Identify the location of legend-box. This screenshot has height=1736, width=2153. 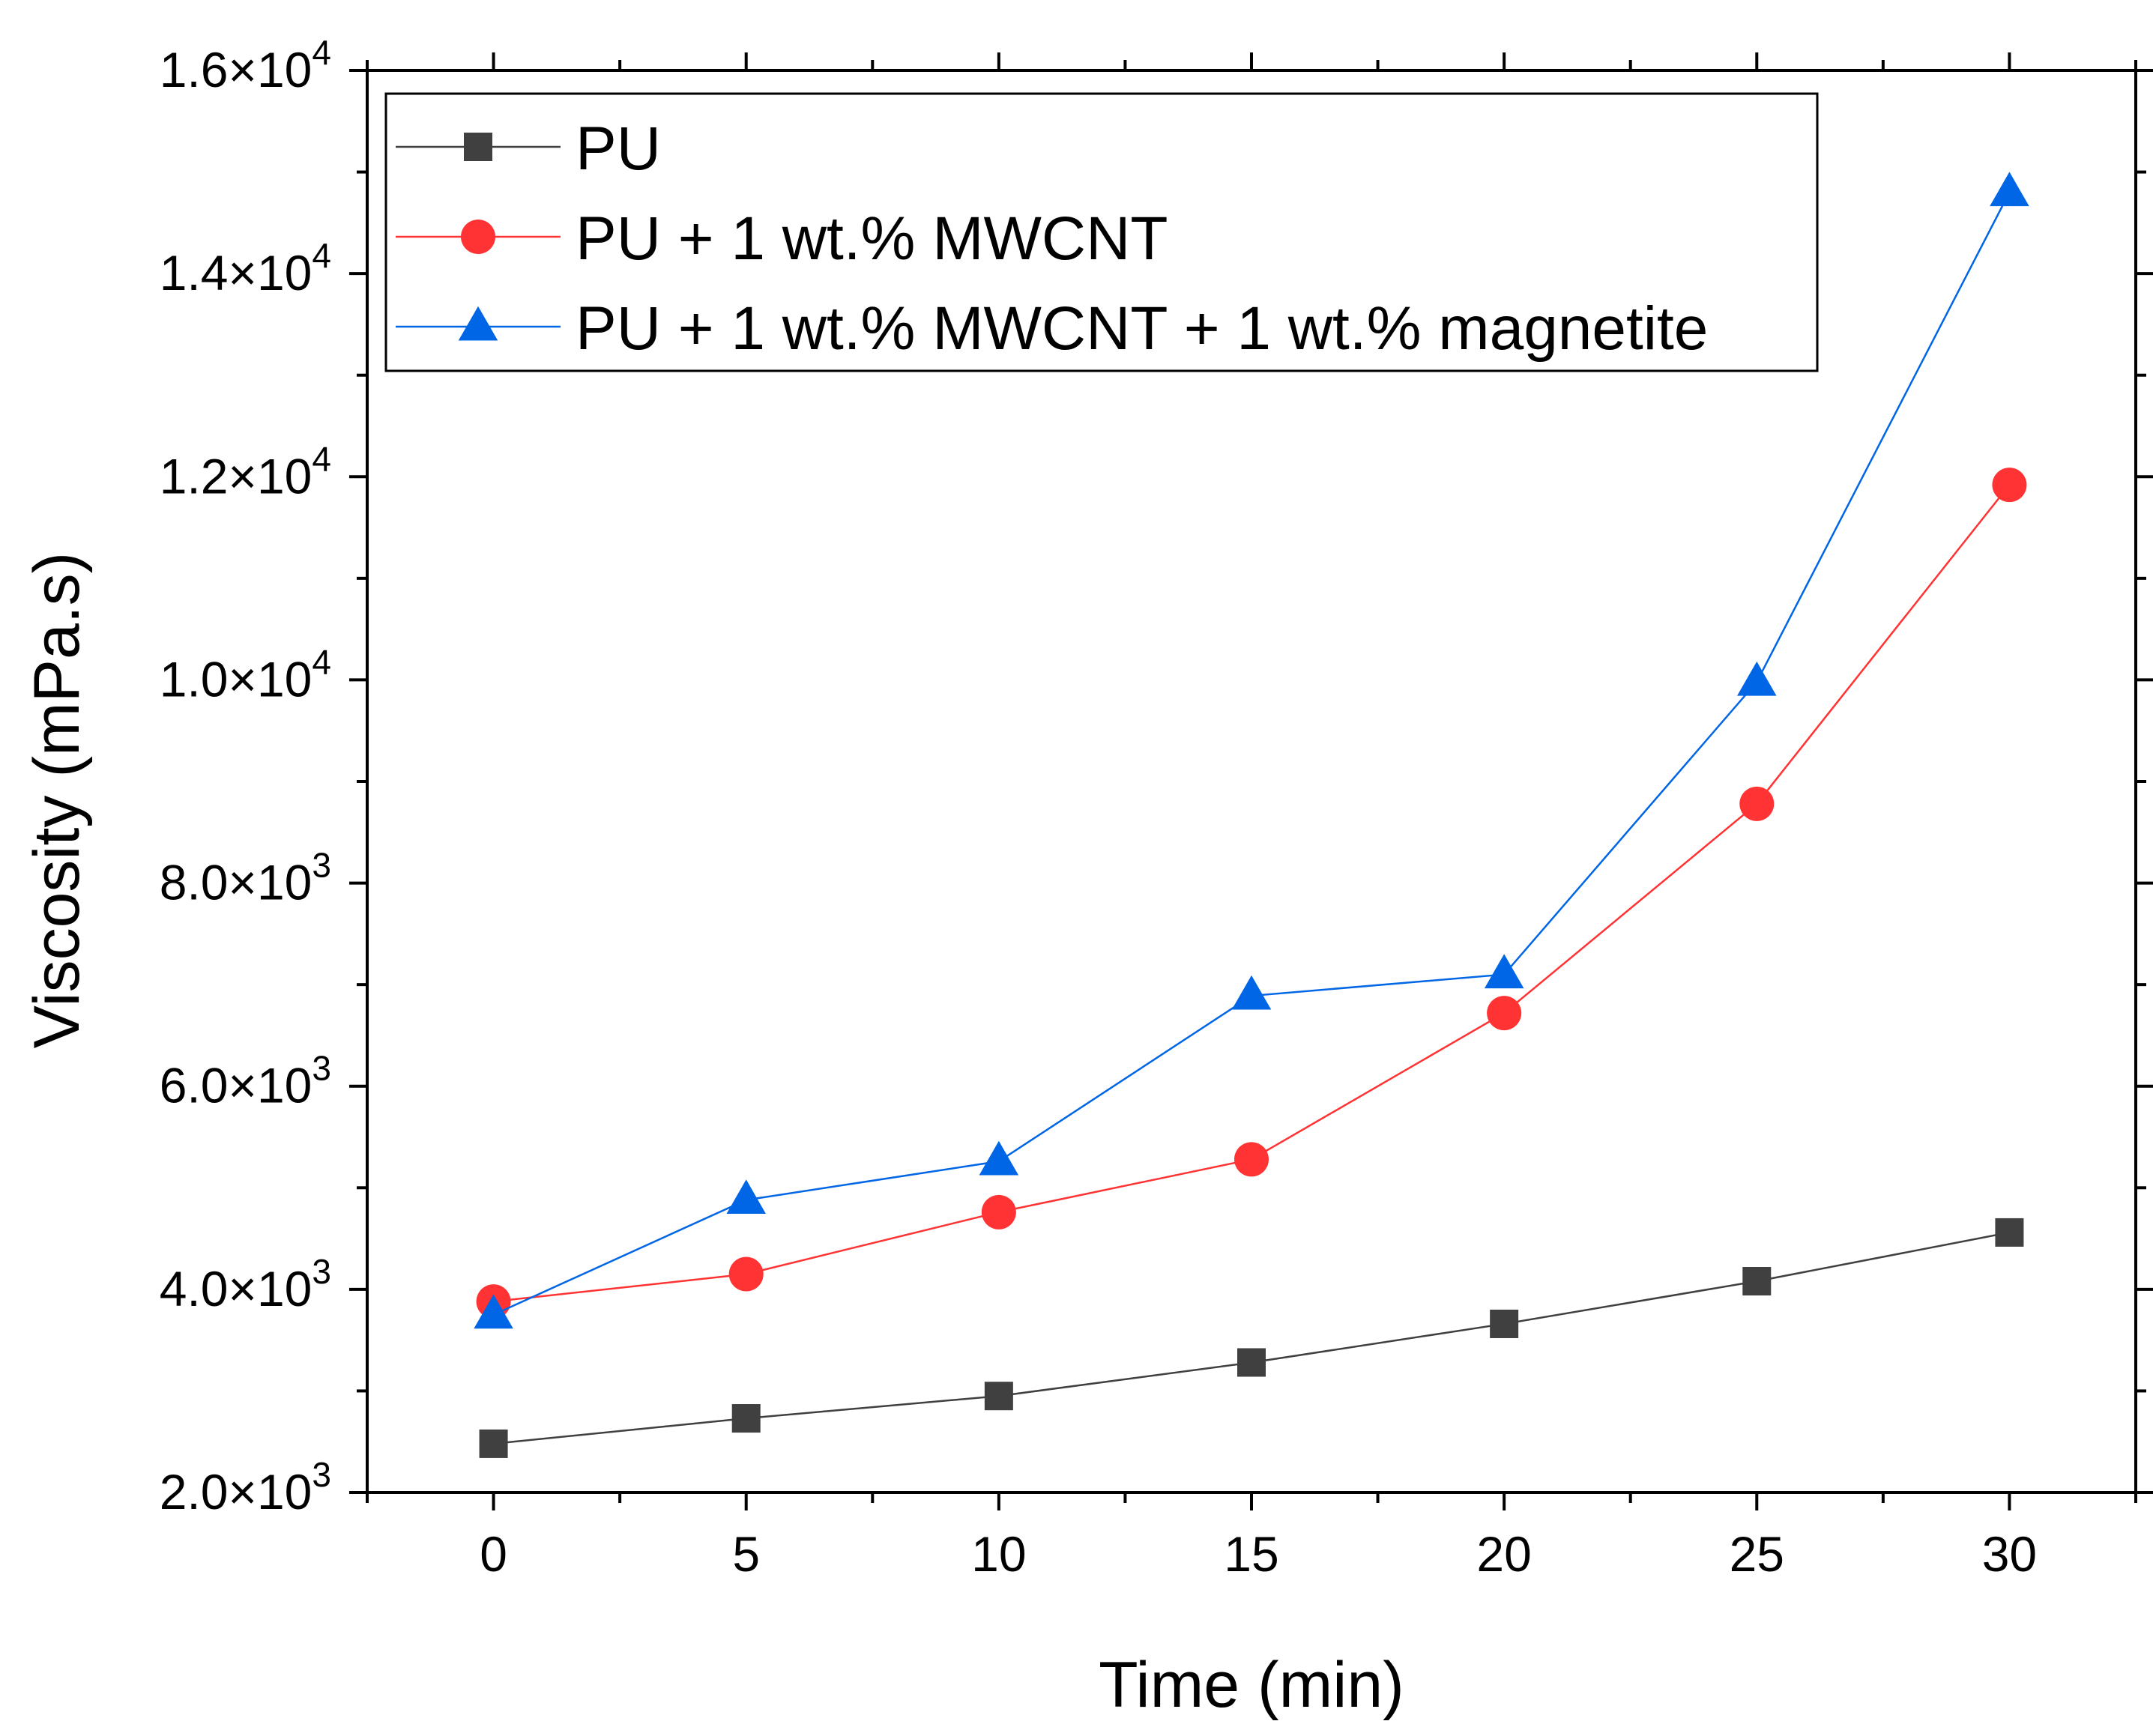
(1101, 232).